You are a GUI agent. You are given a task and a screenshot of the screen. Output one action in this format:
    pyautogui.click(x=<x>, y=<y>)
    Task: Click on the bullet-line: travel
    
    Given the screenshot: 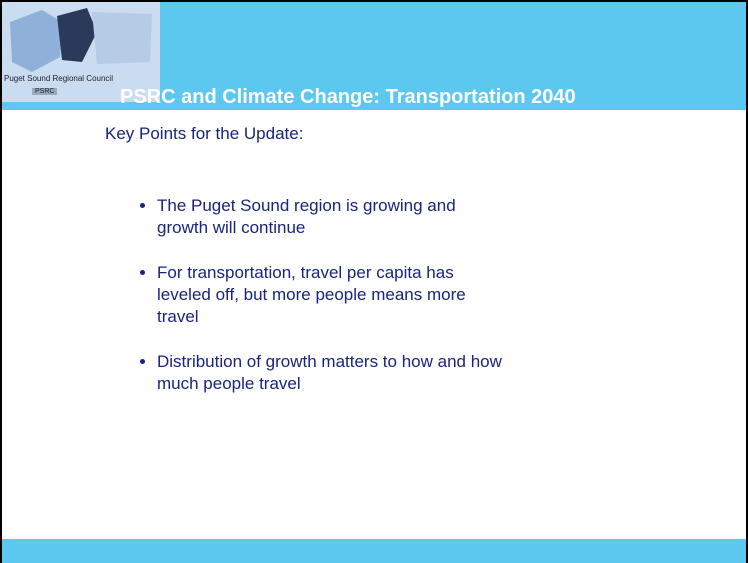 What is the action you would take?
    pyautogui.click(x=178, y=316)
    